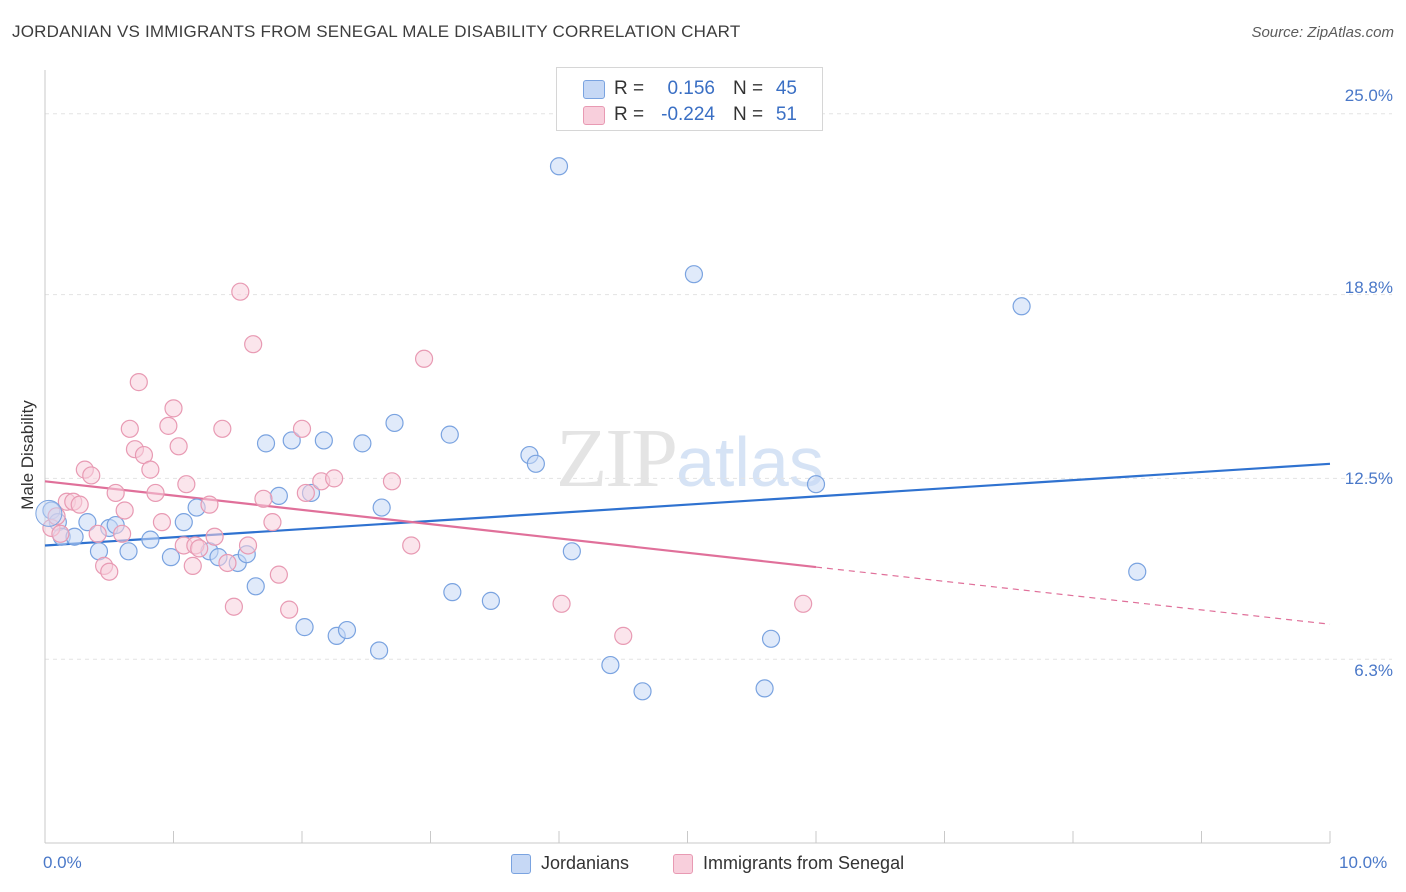 This screenshot has width=1406, height=892. I want to click on y-tick-label-25: 25.0%, so click(1368, 95).